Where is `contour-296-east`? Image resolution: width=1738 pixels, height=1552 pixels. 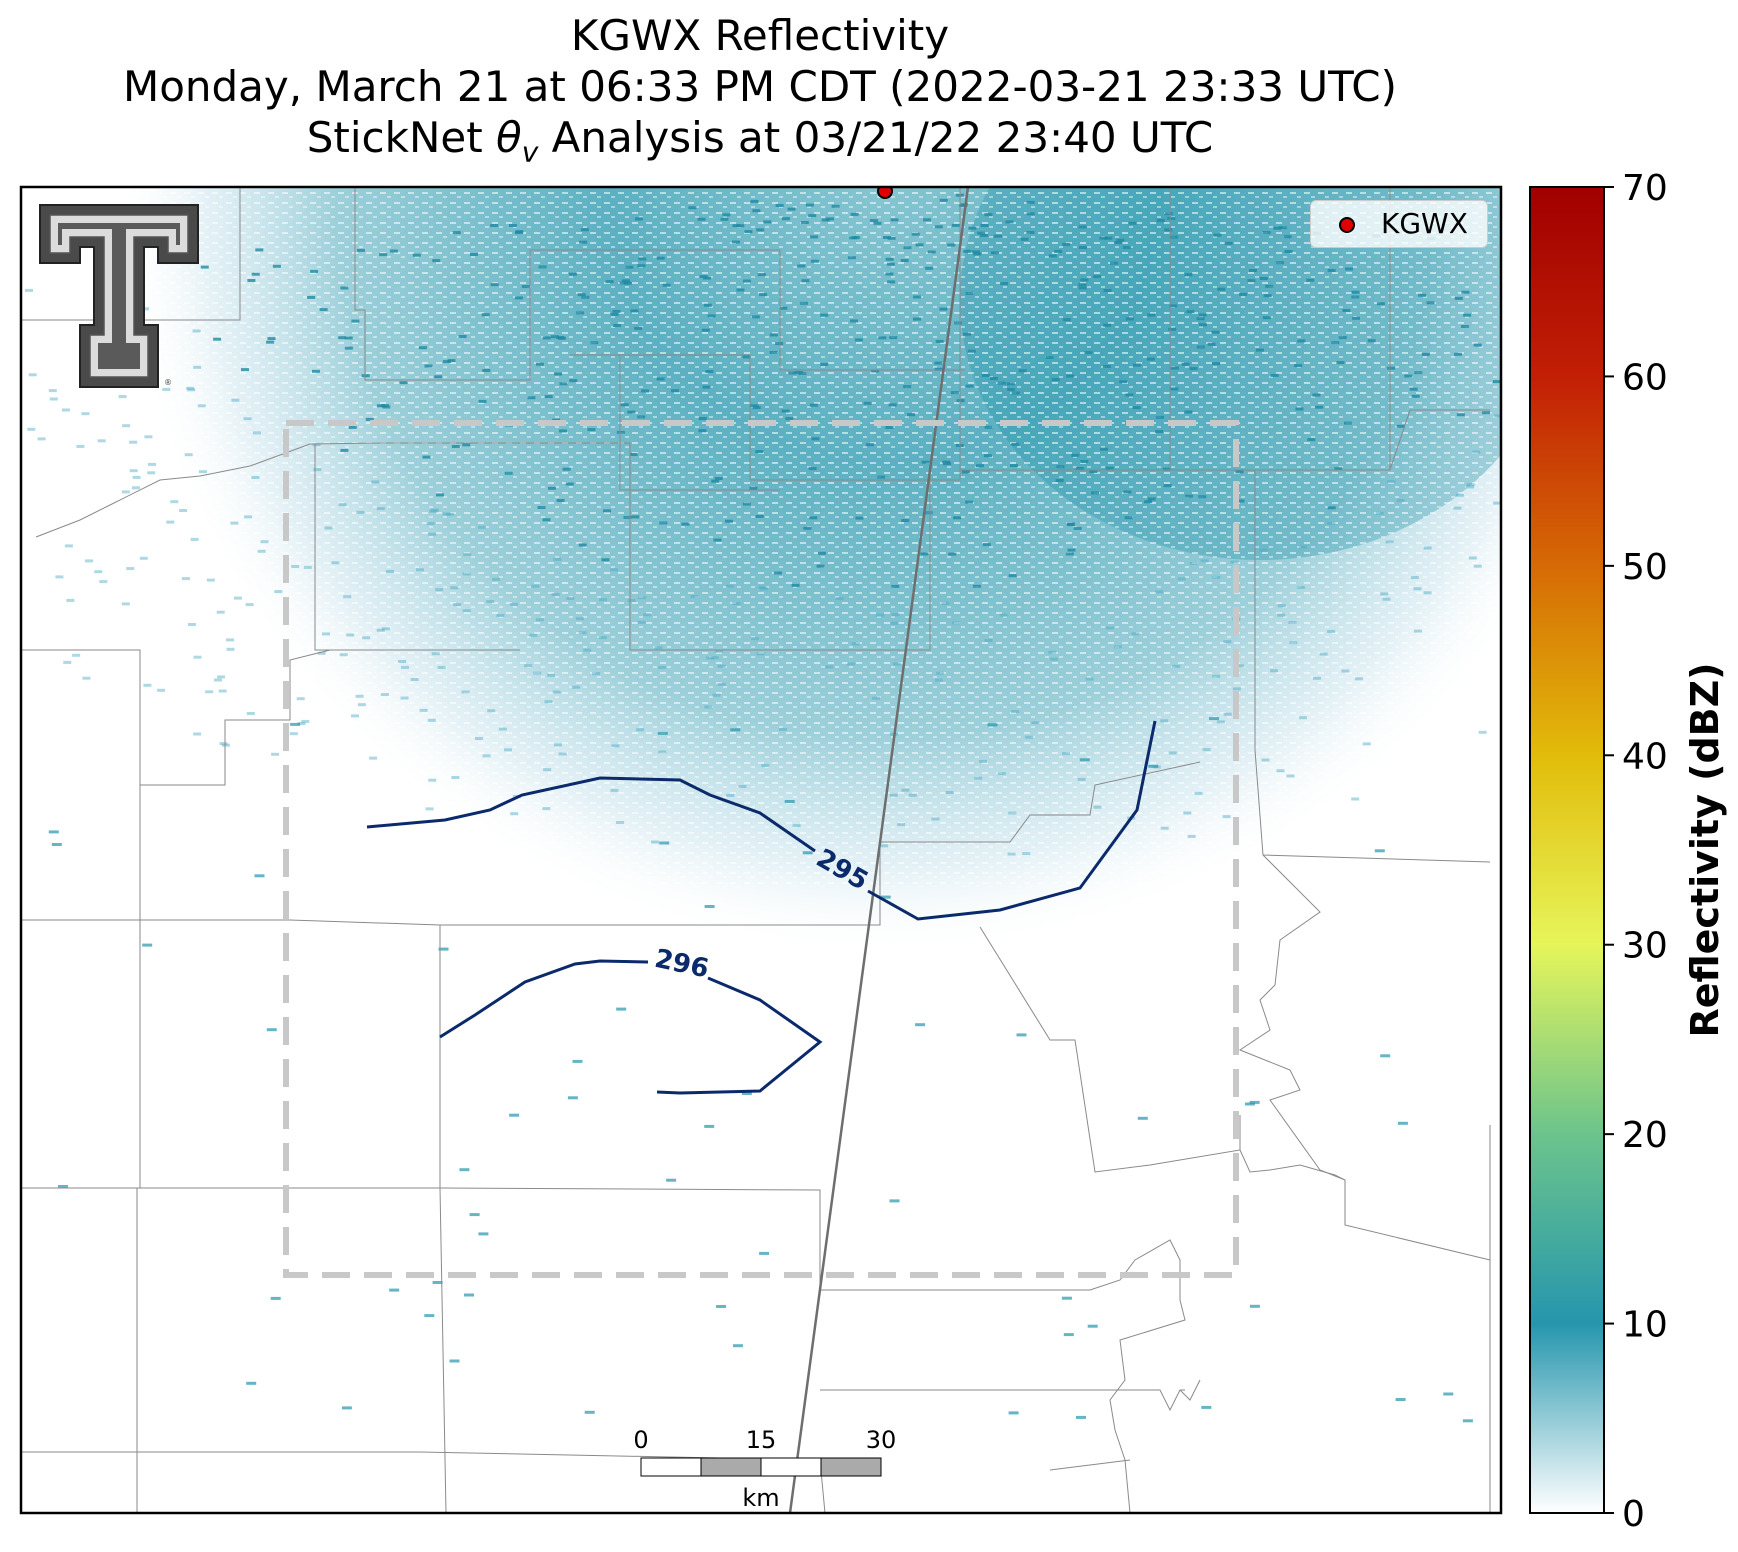 contour-296-east is located at coordinates (739, 1035).